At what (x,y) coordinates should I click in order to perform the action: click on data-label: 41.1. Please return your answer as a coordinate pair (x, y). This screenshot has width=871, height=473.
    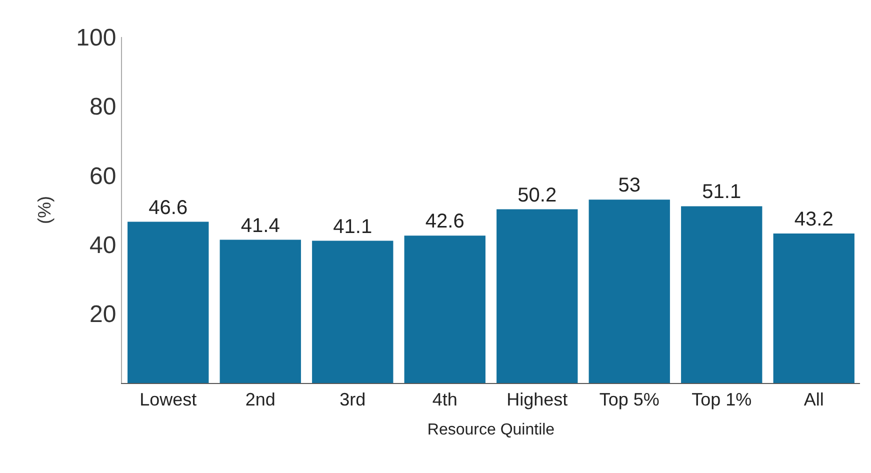
    Looking at the image, I should click on (352, 227).